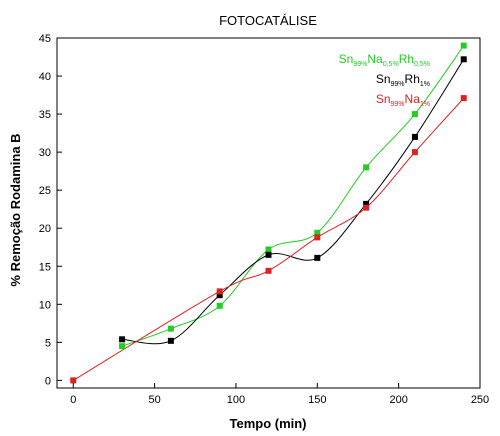 This screenshot has width=500, height=436. Describe the element at coordinates (267, 423) in the screenshot. I see `x-axis-label: Tempo (min)` at that location.